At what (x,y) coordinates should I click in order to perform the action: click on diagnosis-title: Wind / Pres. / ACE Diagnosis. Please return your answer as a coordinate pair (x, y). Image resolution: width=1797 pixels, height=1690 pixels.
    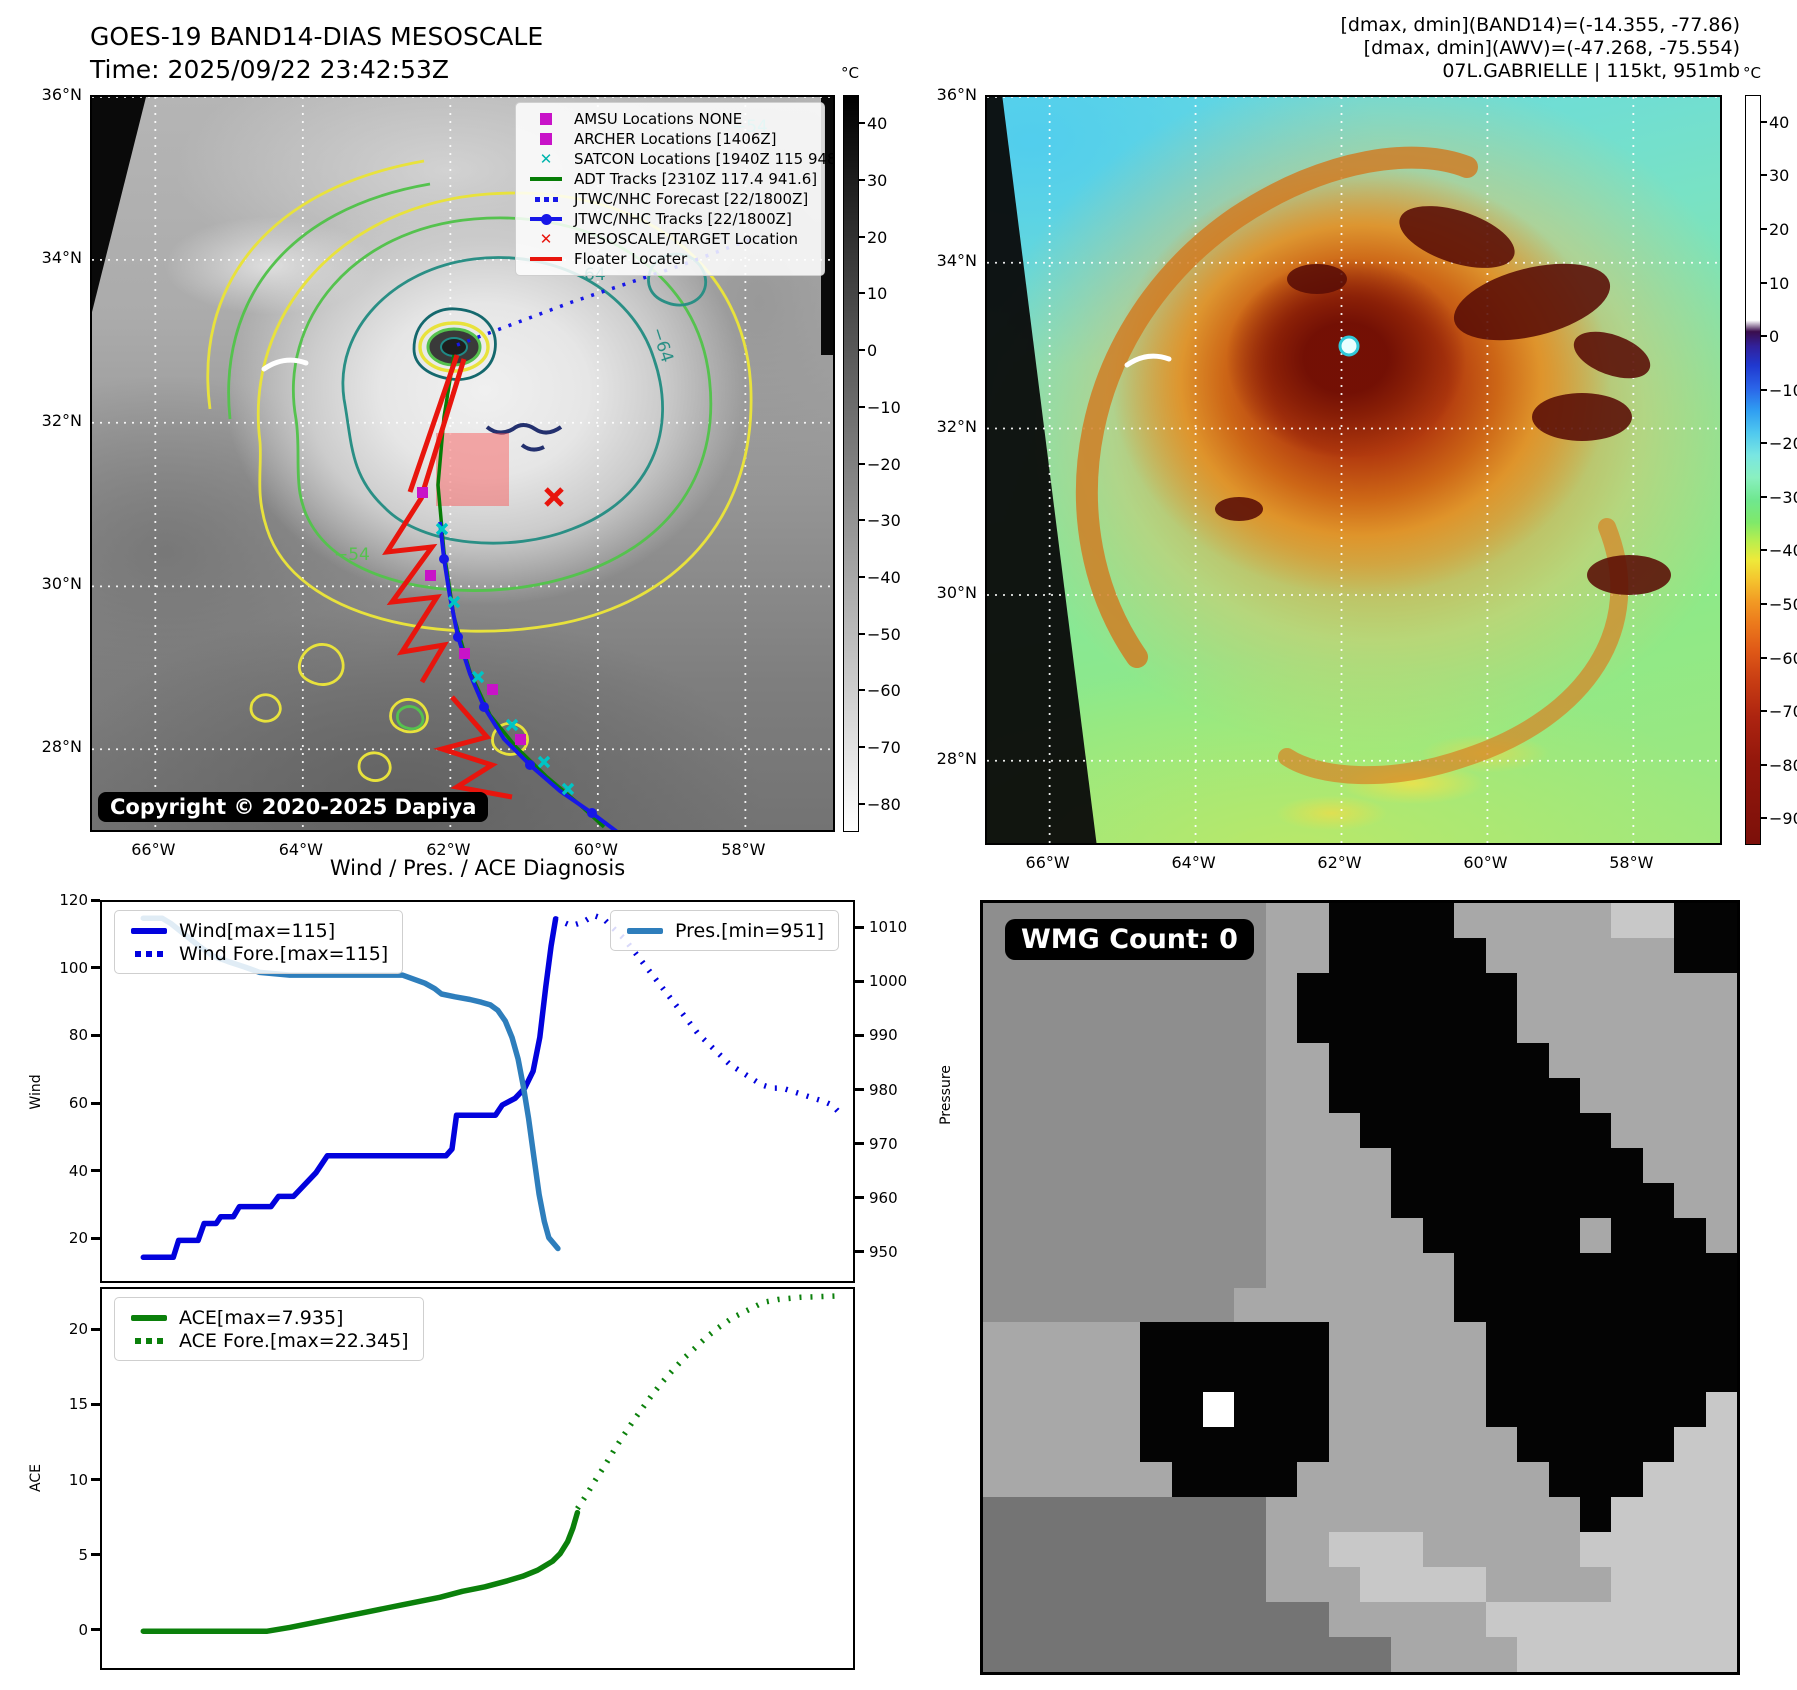
    Looking at the image, I should click on (477, 868).